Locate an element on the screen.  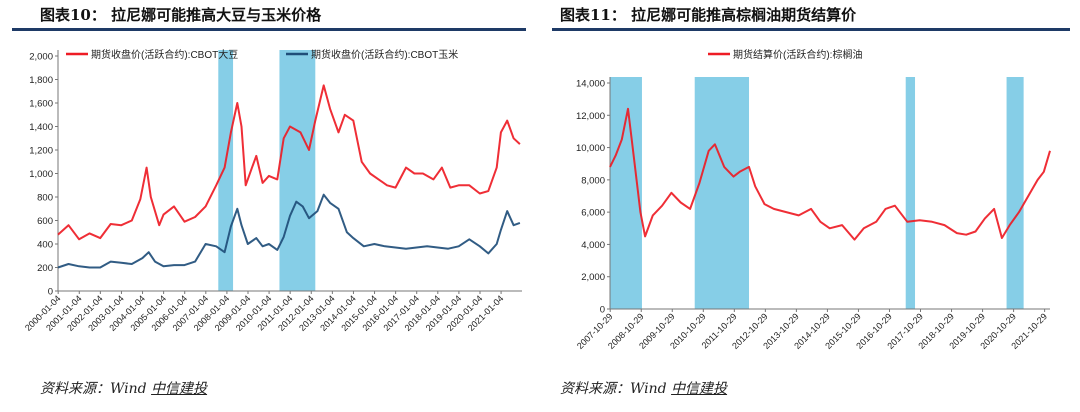
legend-label: 期货结算价(活跃合约):棕榈油 is located at coordinates (797, 54).